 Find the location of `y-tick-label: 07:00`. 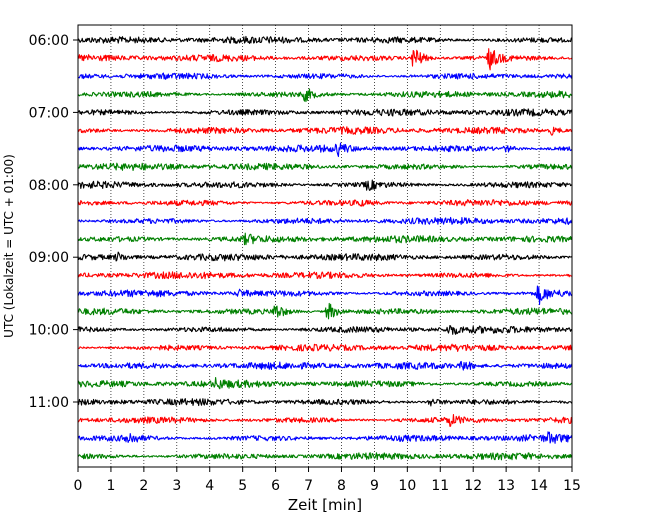

y-tick-label: 07:00 is located at coordinates (49, 113).